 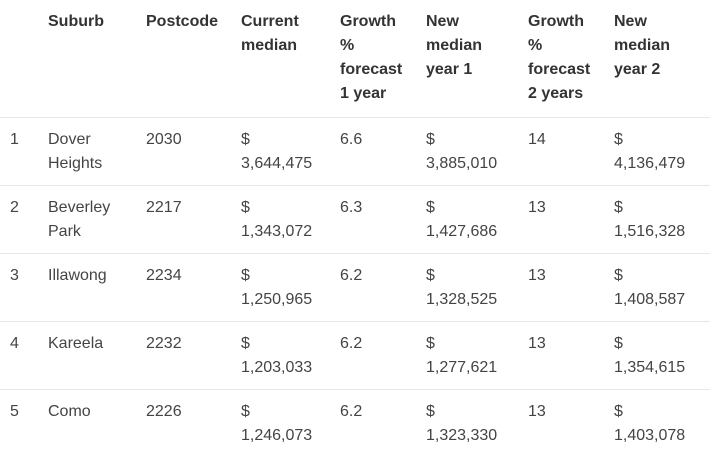 I want to click on amount: 3,885,010, so click(x=470, y=164).